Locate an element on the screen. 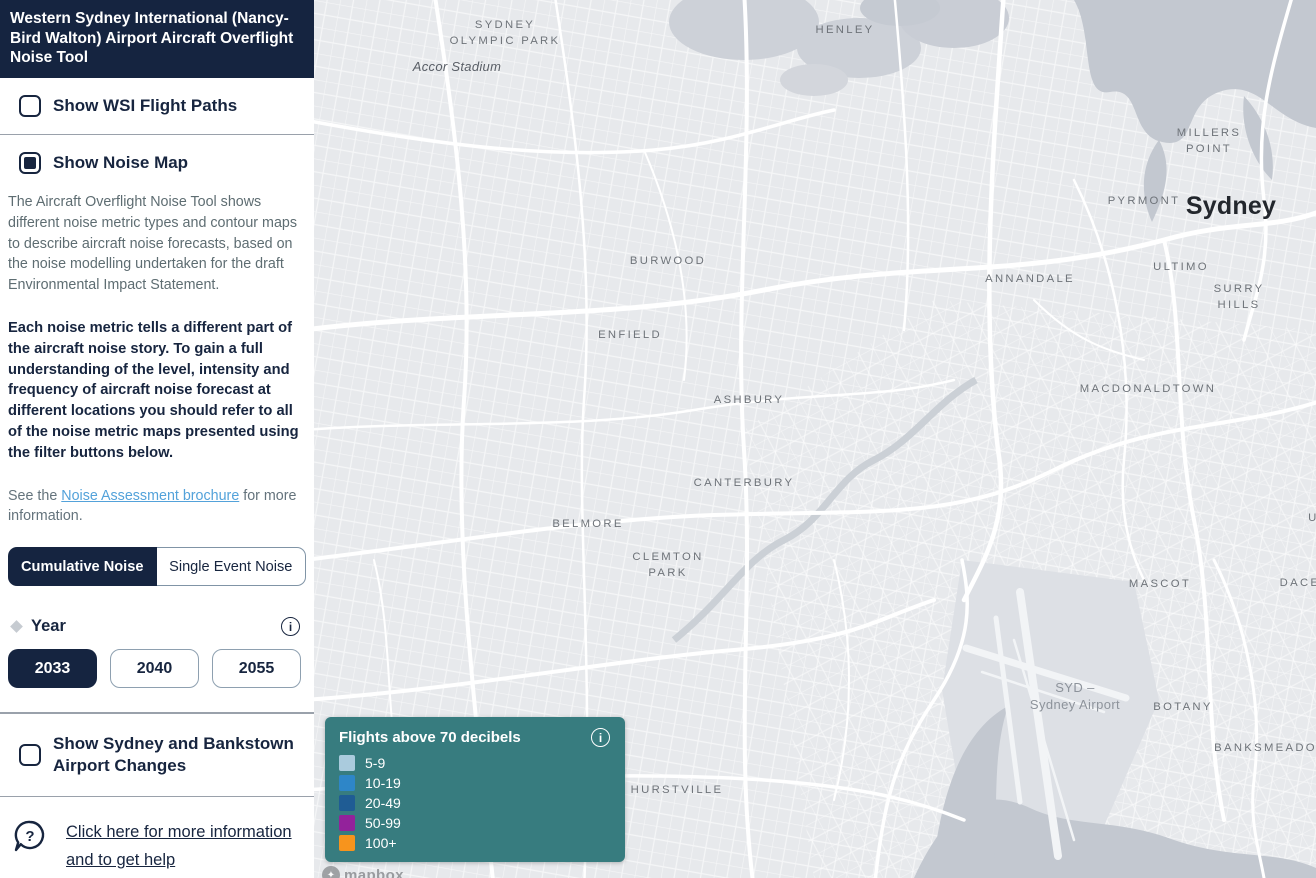  legend-item: 20-49 is located at coordinates (474, 803).